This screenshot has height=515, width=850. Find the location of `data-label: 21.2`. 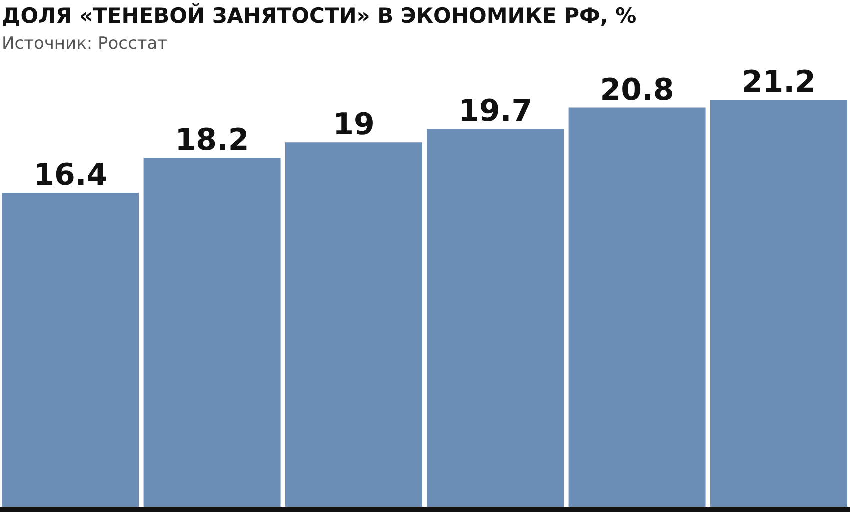

data-label: 21.2 is located at coordinates (779, 82).